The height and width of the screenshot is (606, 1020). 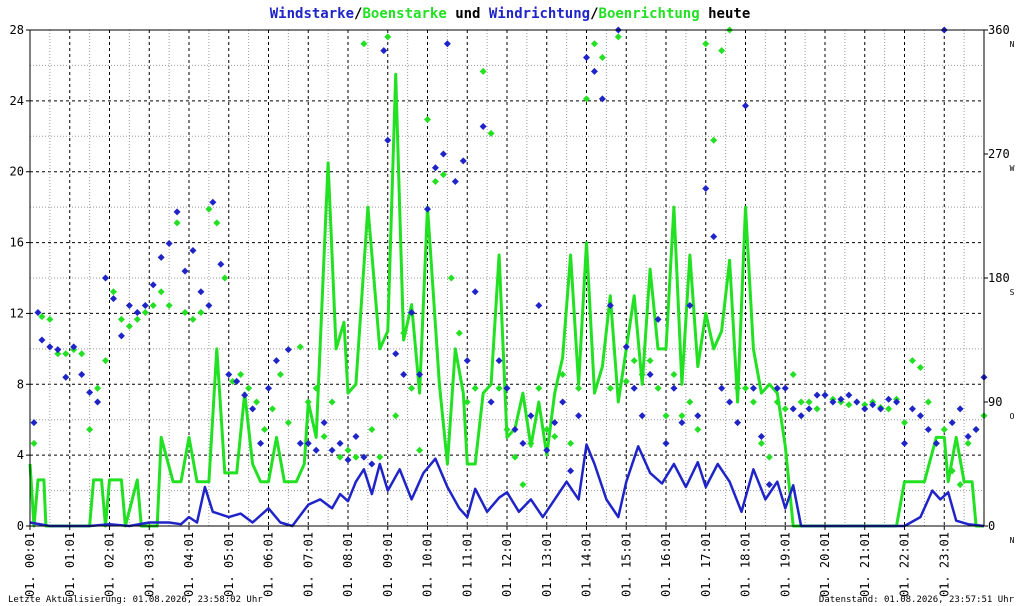 I want to click on direction-label: W, so click(x=1012, y=168).